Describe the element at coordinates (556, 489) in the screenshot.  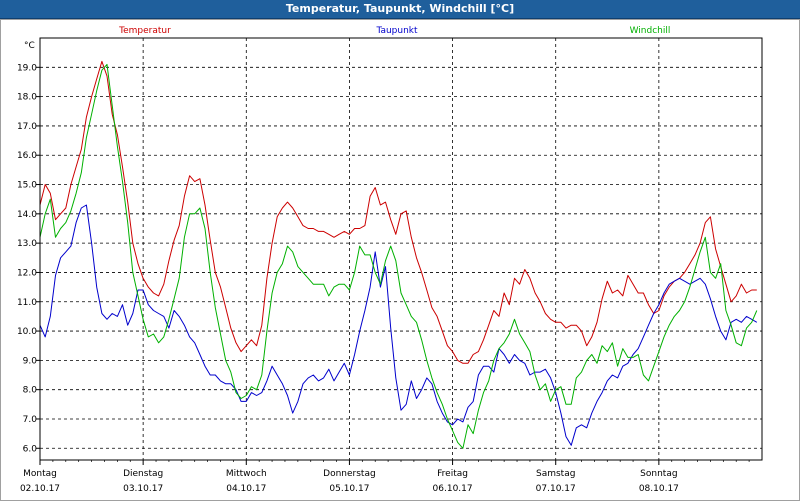
I see `x-date-label: 07.10.17` at that location.